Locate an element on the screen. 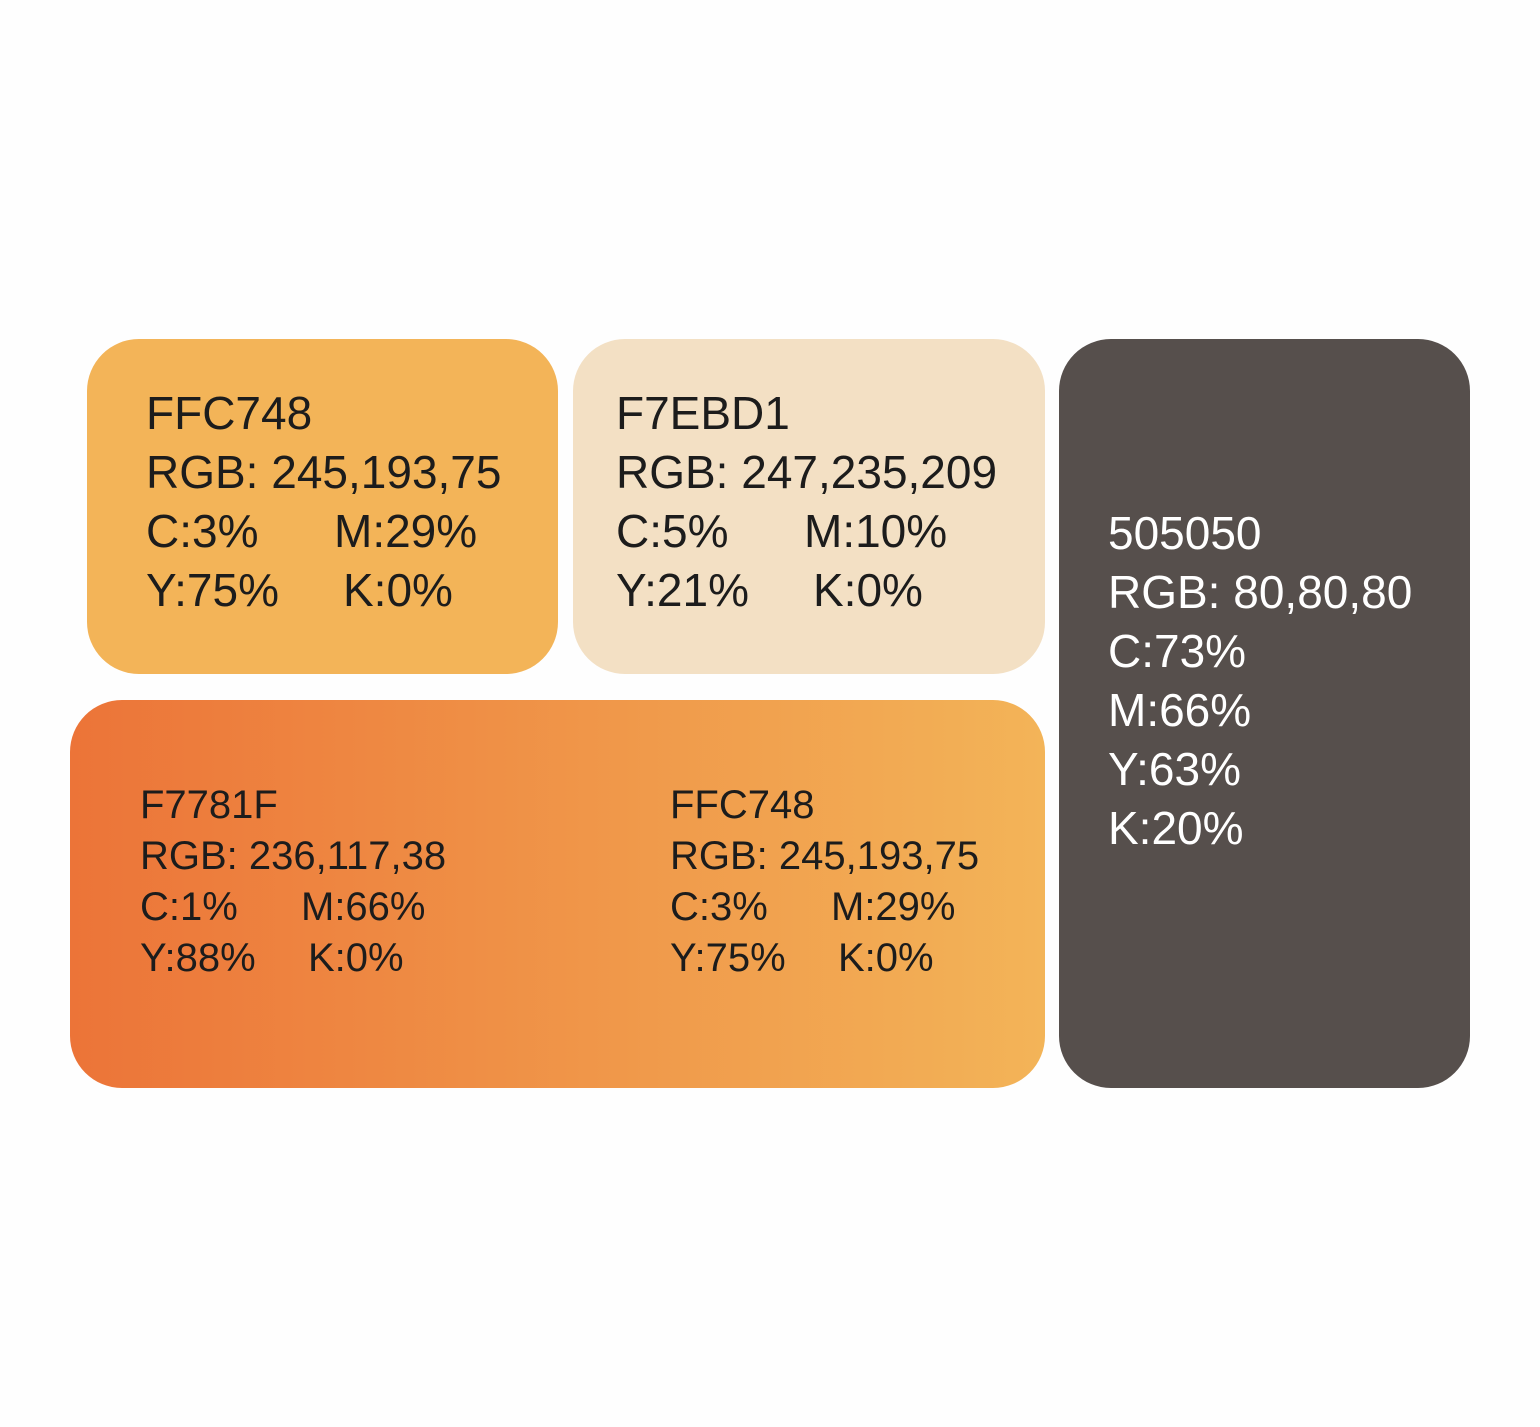  swatch-gray is located at coordinates (1264, 713).